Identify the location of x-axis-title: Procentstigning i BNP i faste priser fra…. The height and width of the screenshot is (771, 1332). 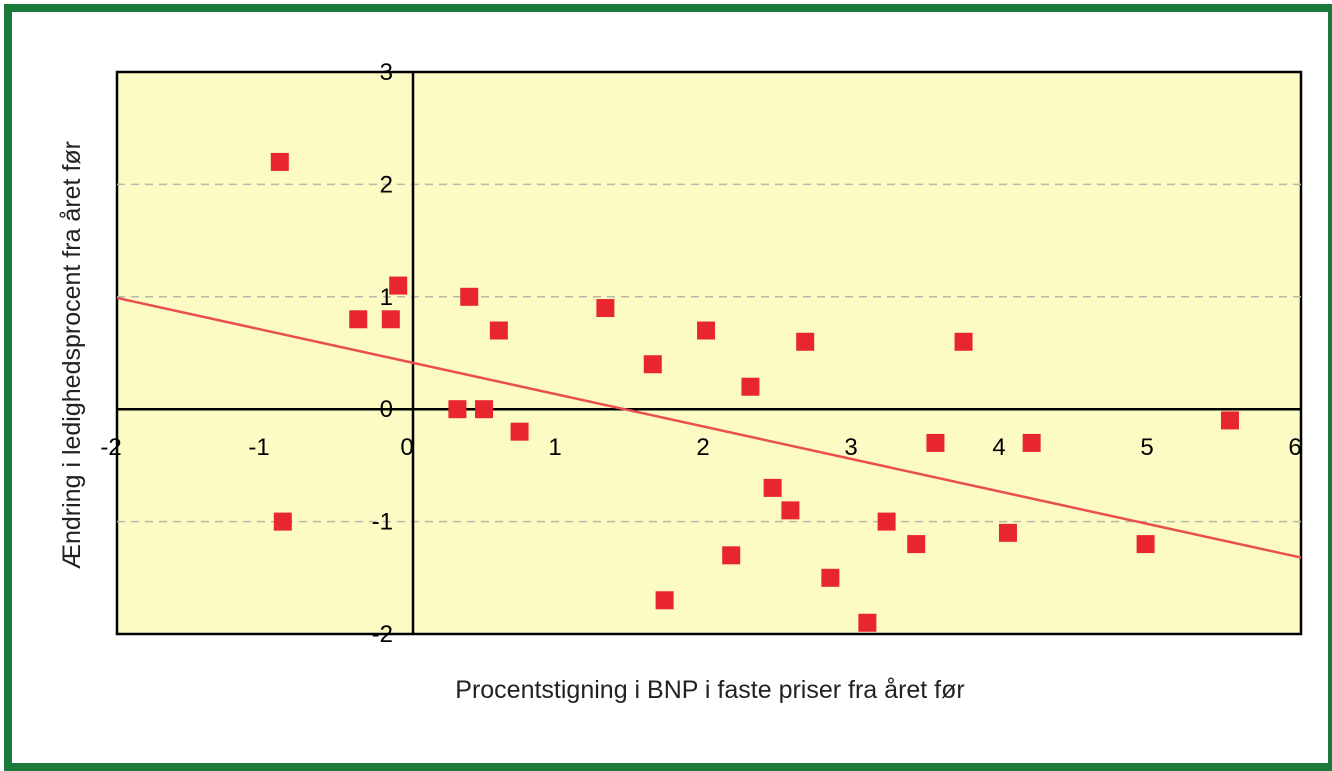
(709, 690).